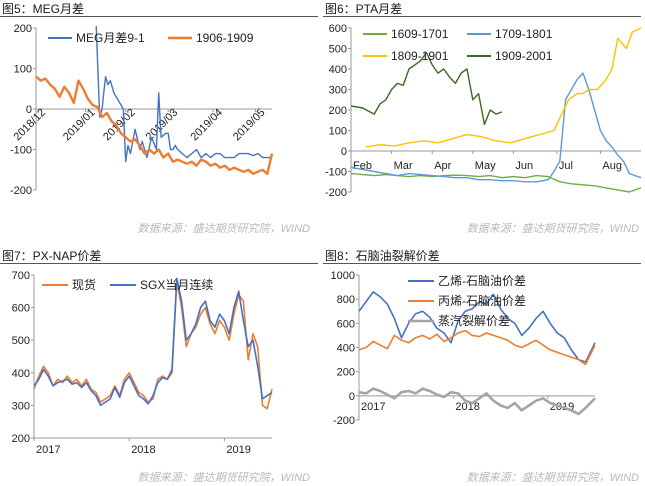  What do you see at coordinates (249, 125) in the screenshot?
I see `x-tick-label: 2019/05` at bounding box center [249, 125].